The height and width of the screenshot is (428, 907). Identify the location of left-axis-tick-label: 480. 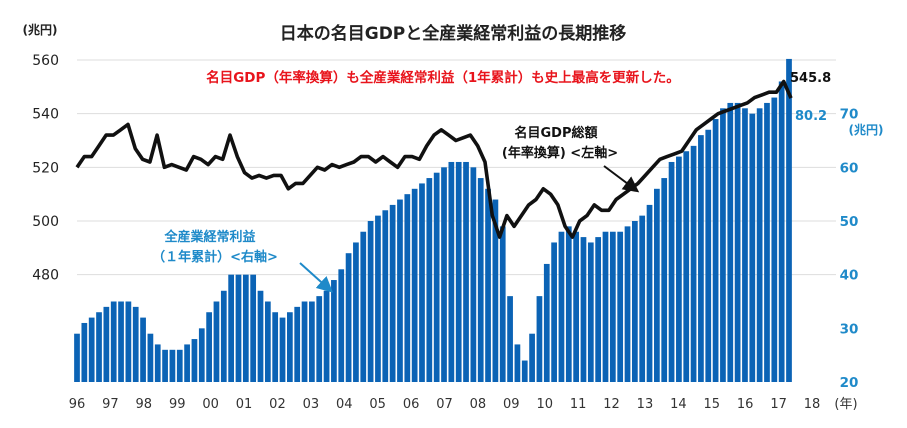
(45, 276).